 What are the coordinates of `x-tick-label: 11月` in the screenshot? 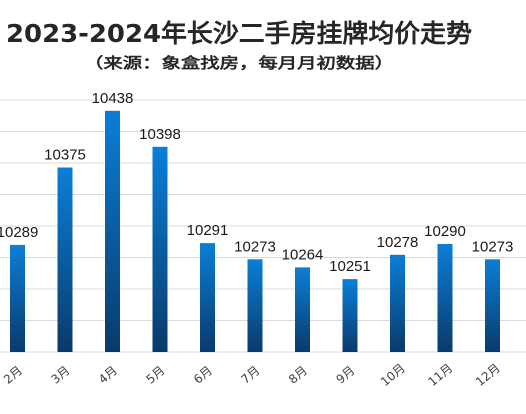 It's located at (440, 375).